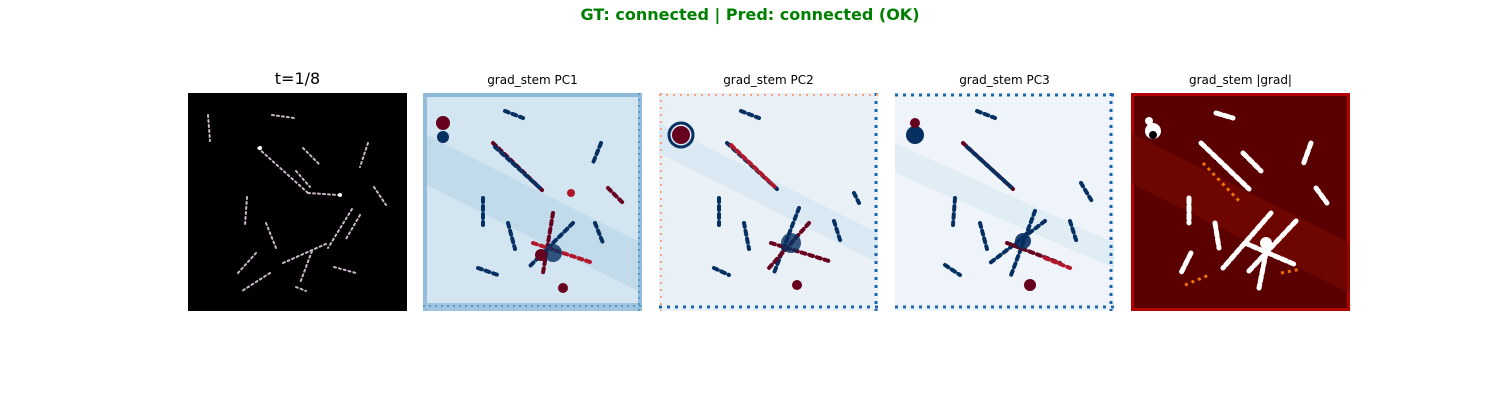  Describe the element at coordinates (768, 80) in the screenshot. I see `panel-title: grad_stem PC2` at that location.